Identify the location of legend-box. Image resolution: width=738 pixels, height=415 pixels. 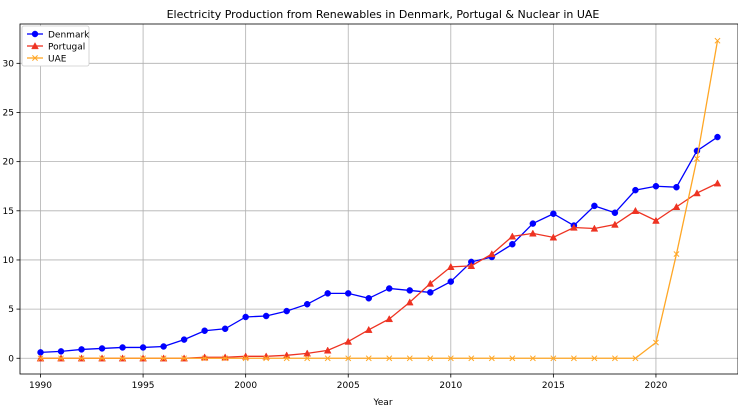
(55, 46).